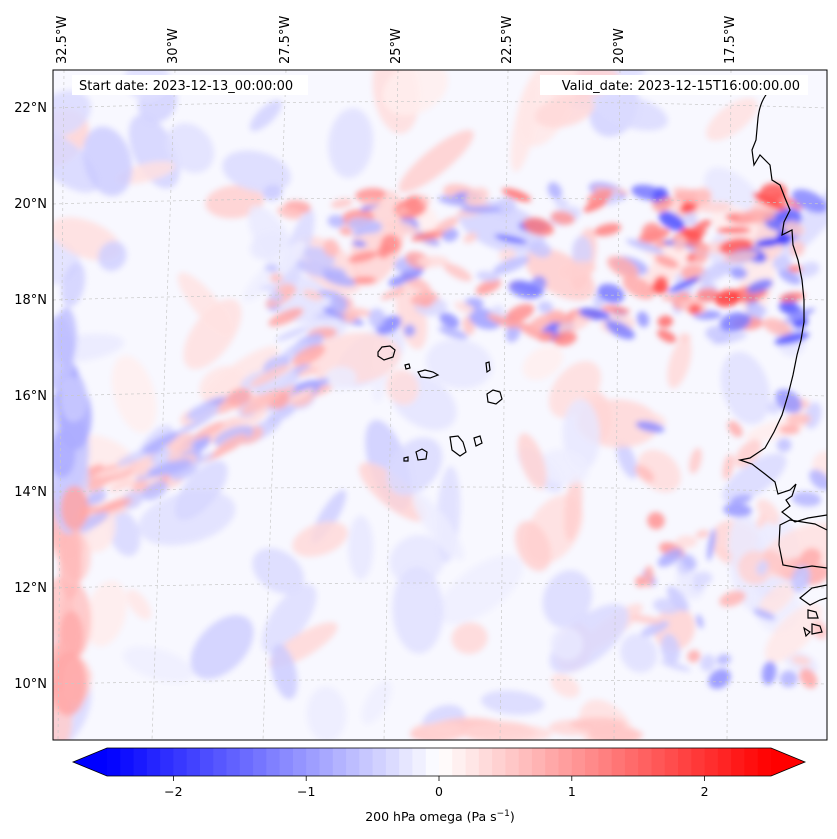  I want to click on lat-label: 14°N, so click(30, 492).